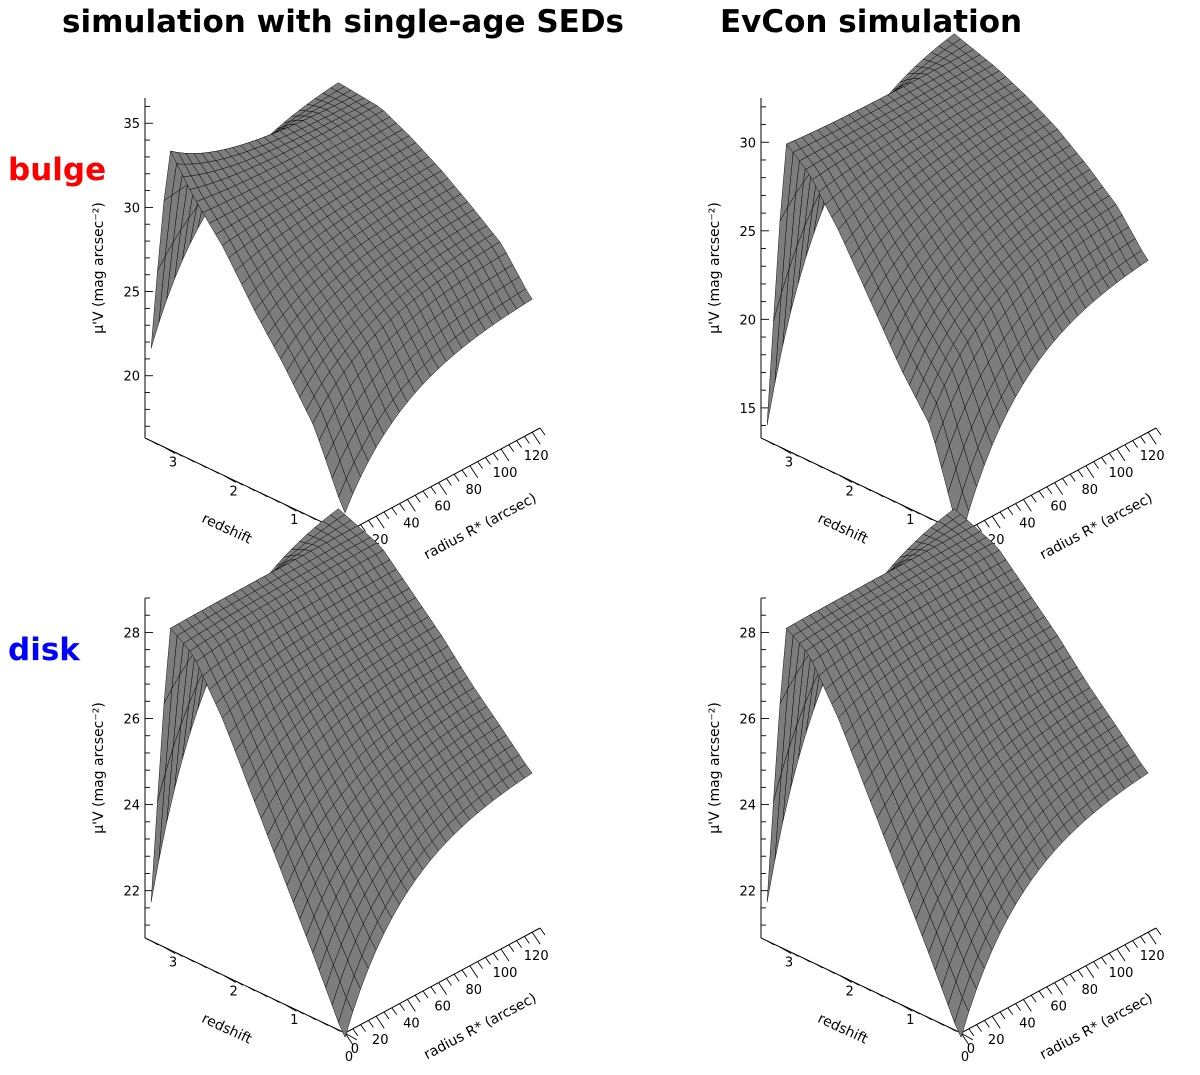 The width and height of the screenshot is (1200, 1075). Describe the element at coordinates (996, 1040) in the screenshot. I see `y-tick-label: 20` at that location.